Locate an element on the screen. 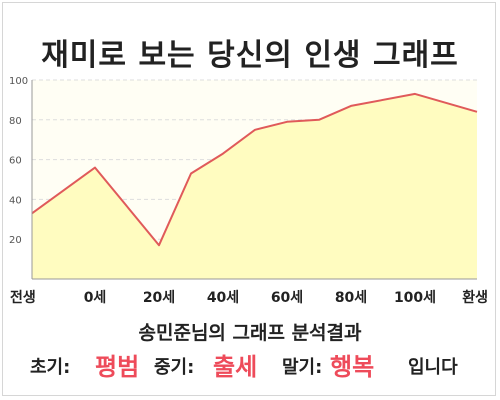 This screenshot has height=400, width=500. ending-text: 입니다 is located at coordinates (433, 367).